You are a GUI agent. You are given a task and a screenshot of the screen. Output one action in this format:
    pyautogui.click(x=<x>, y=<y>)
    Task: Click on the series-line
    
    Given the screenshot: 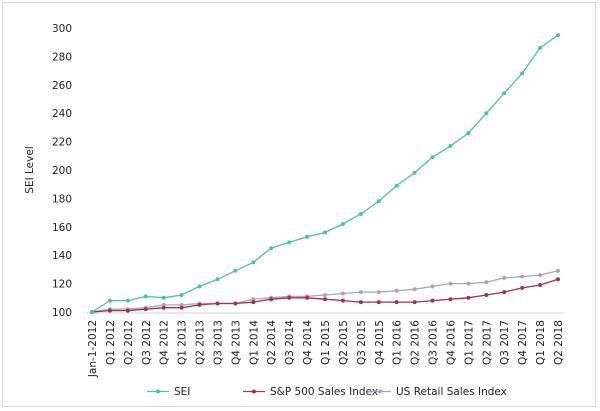 What is the action you would take?
    pyautogui.click(x=325, y=291)
    